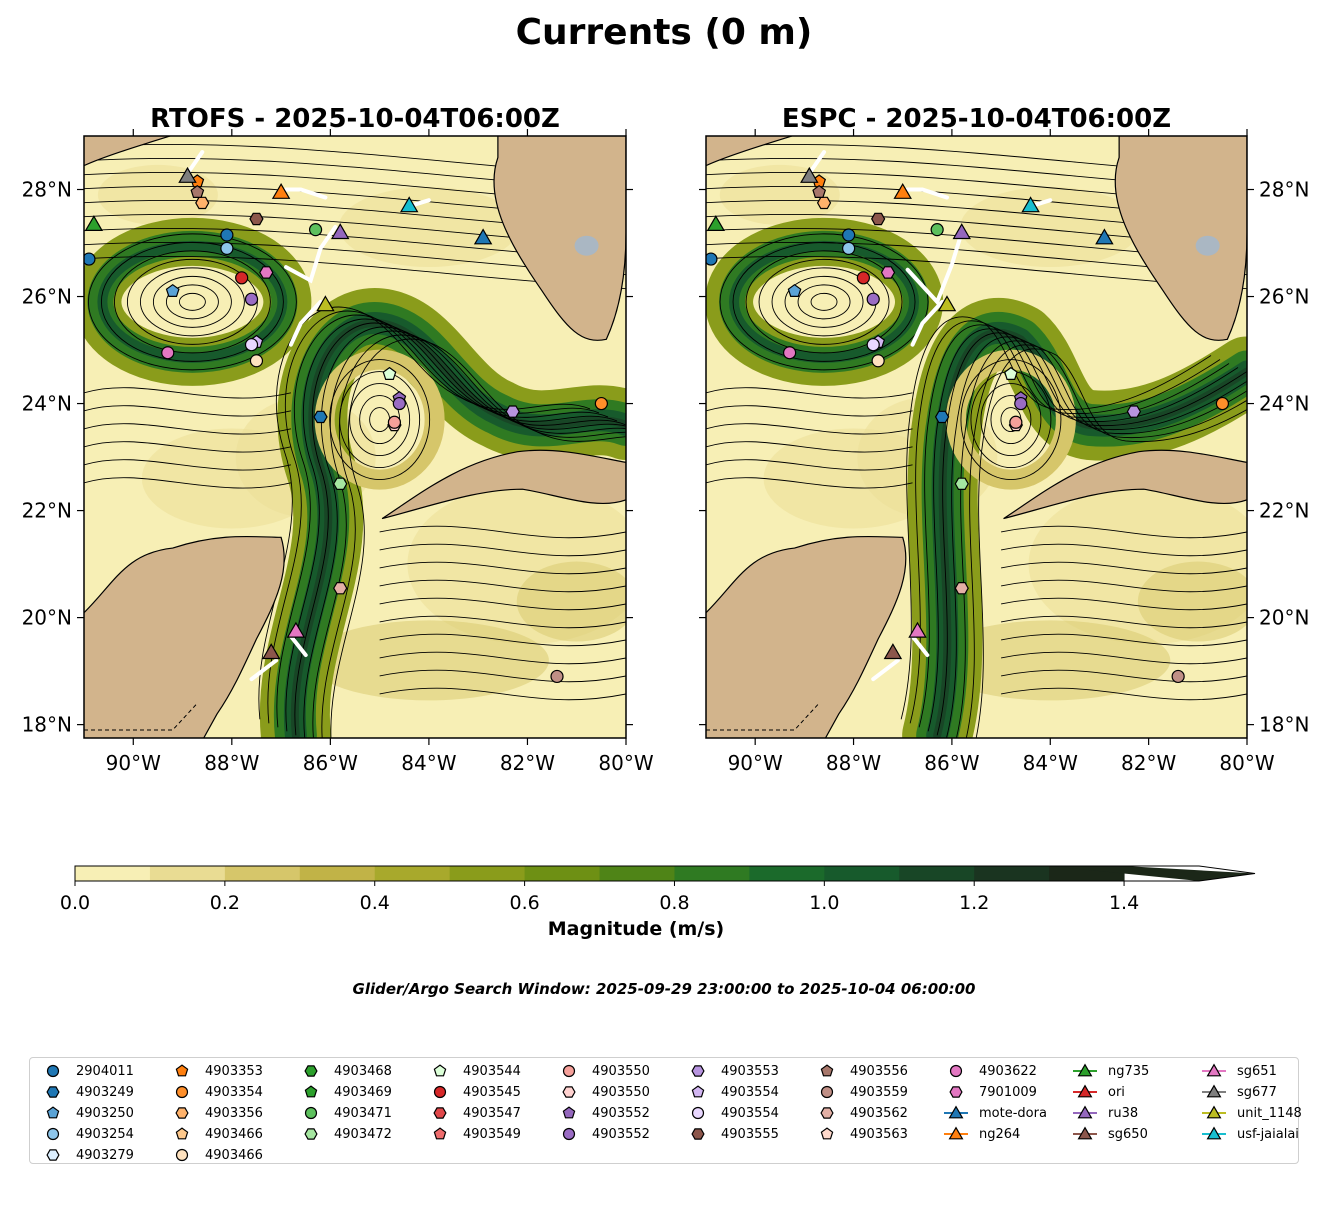 The width and height of the screenshot is (1329, 1231). I want to click on colorbar-label: Magnitude (m/s), so click(636, 929).